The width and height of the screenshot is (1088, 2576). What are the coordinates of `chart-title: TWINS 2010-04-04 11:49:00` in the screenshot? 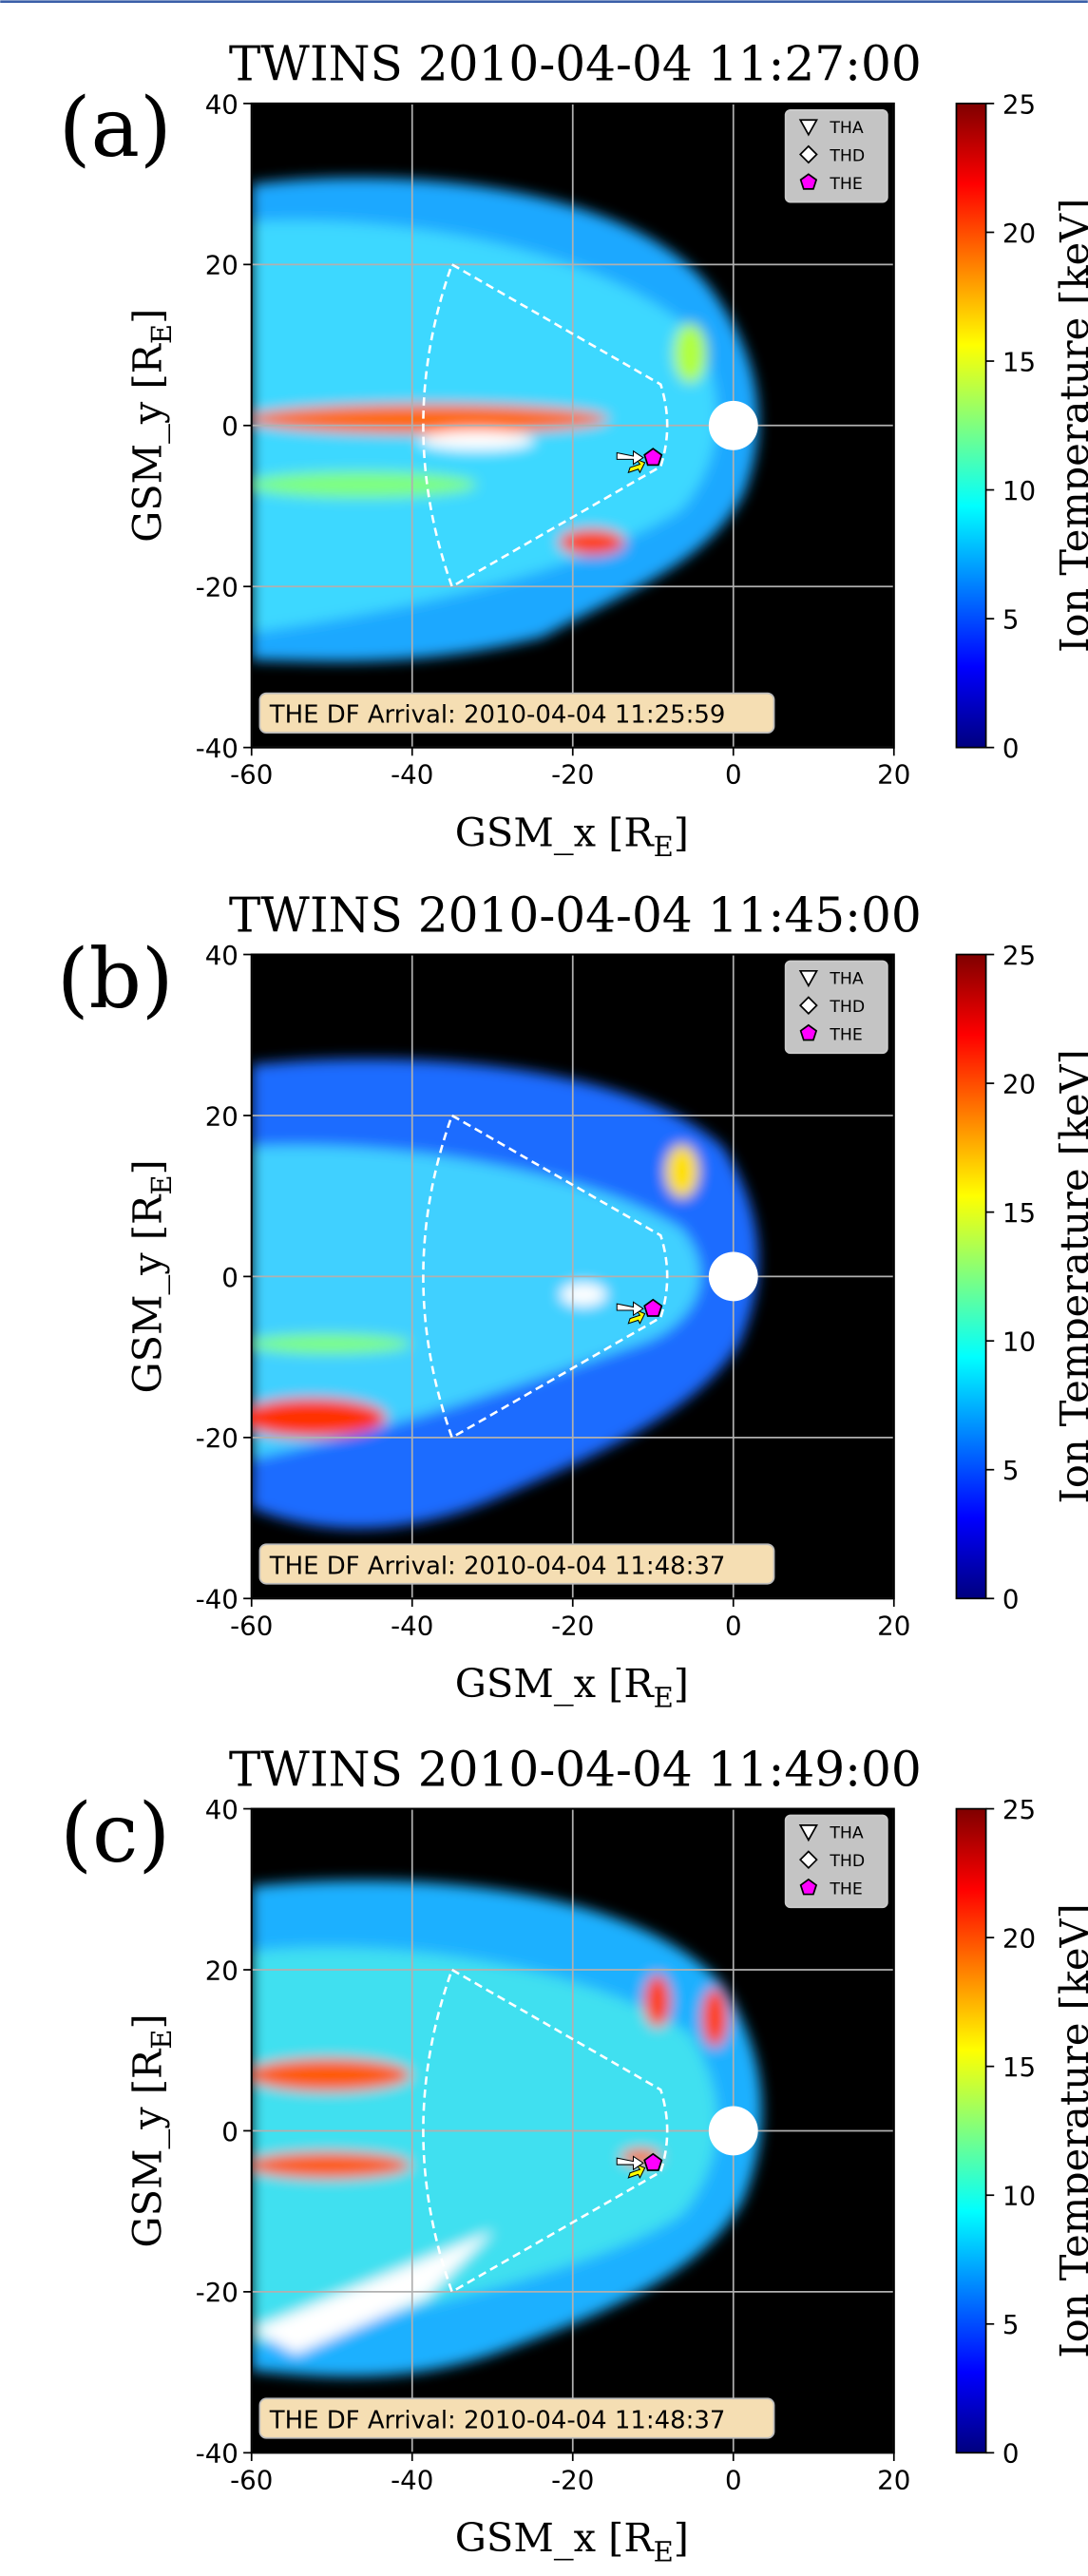 It's located at (575, 1769).